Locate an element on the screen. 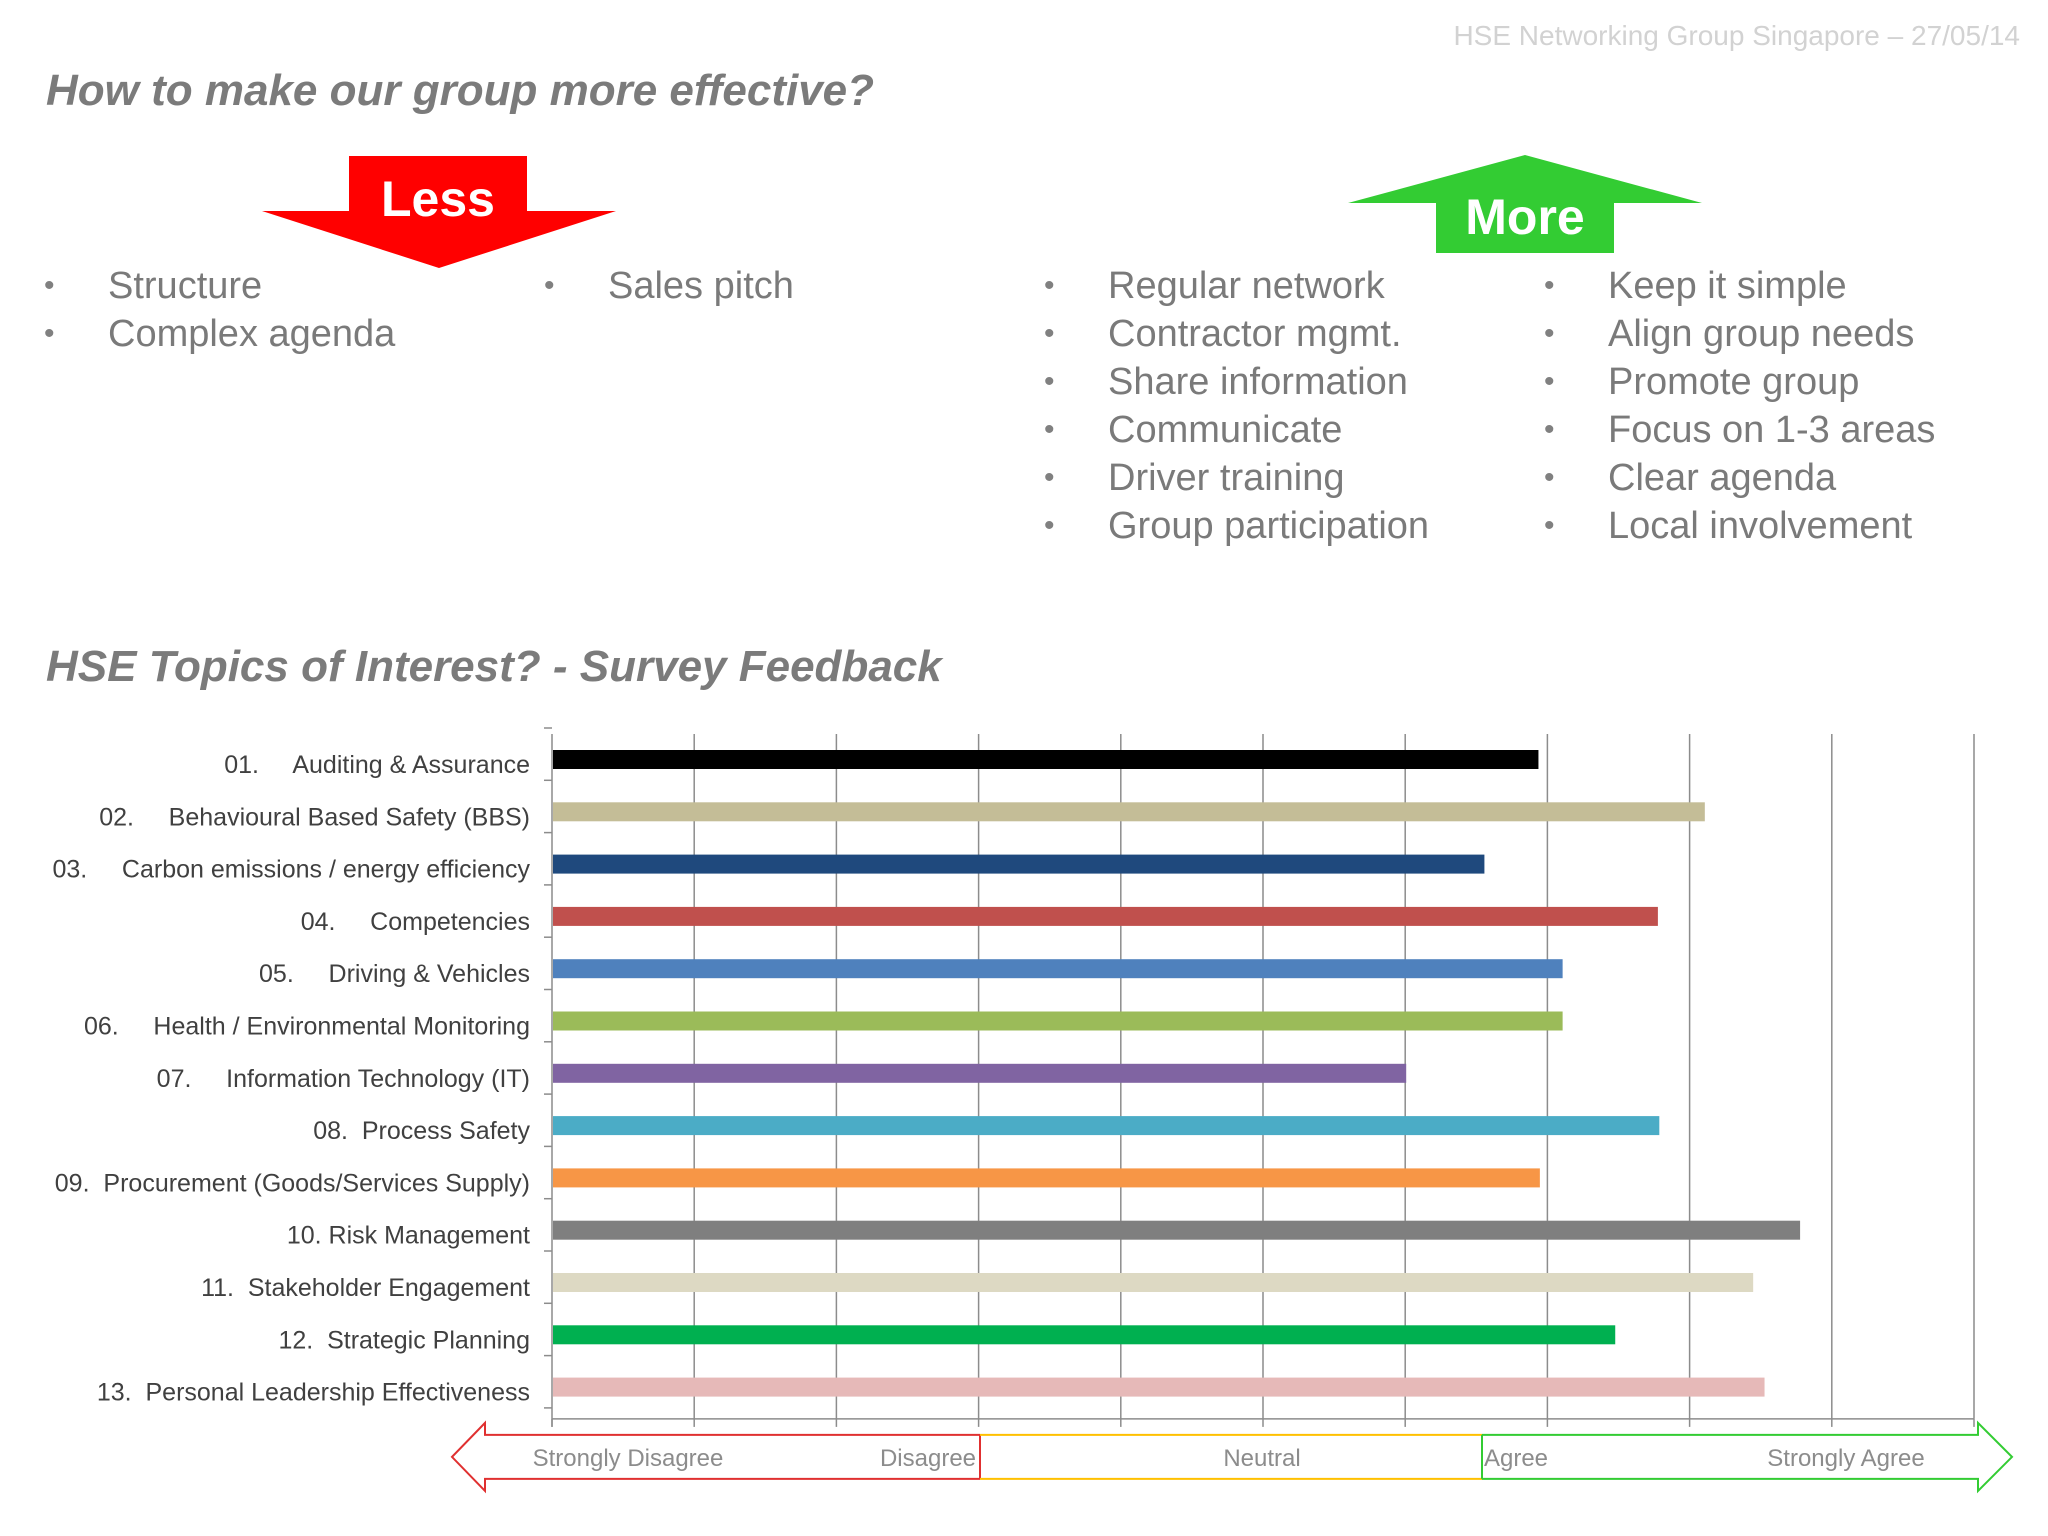  category-label: 13. Personal Leadership Effectiveness is located at coordinates (313, 1393).